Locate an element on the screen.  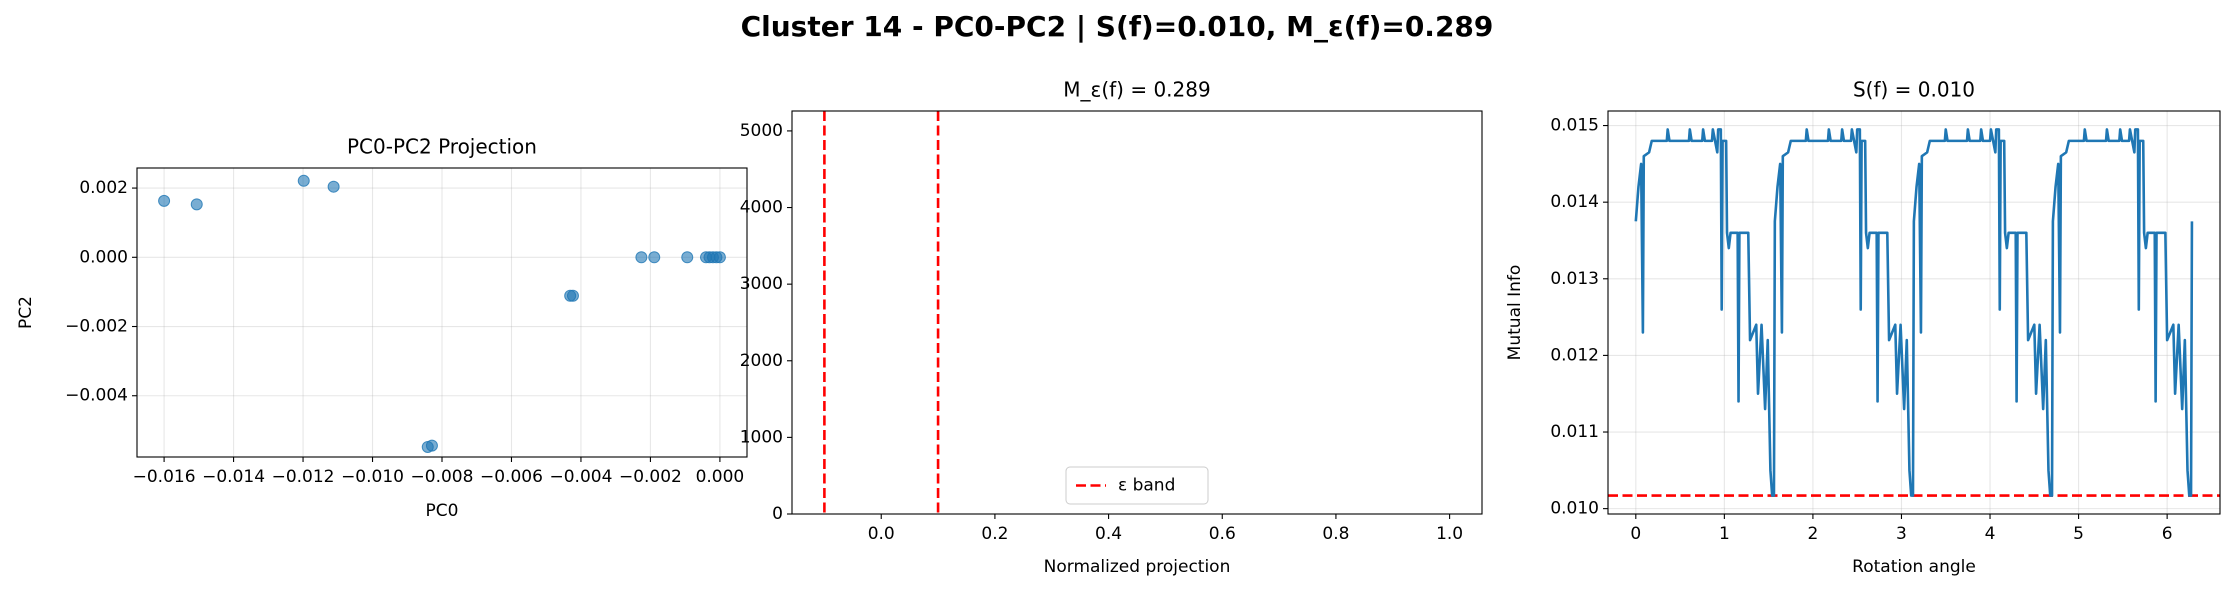
y-tick-label: 0.013 is located at coordinates (1574, 279).